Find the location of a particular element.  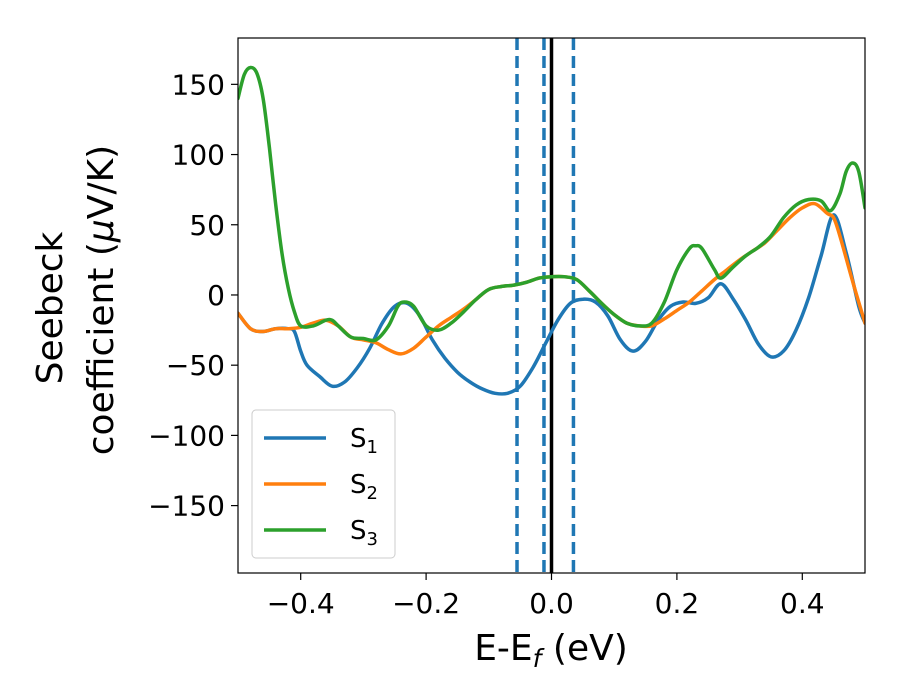

y-axis-title-line2: coefficient (μV/K) is located at coordinates (101, 300).